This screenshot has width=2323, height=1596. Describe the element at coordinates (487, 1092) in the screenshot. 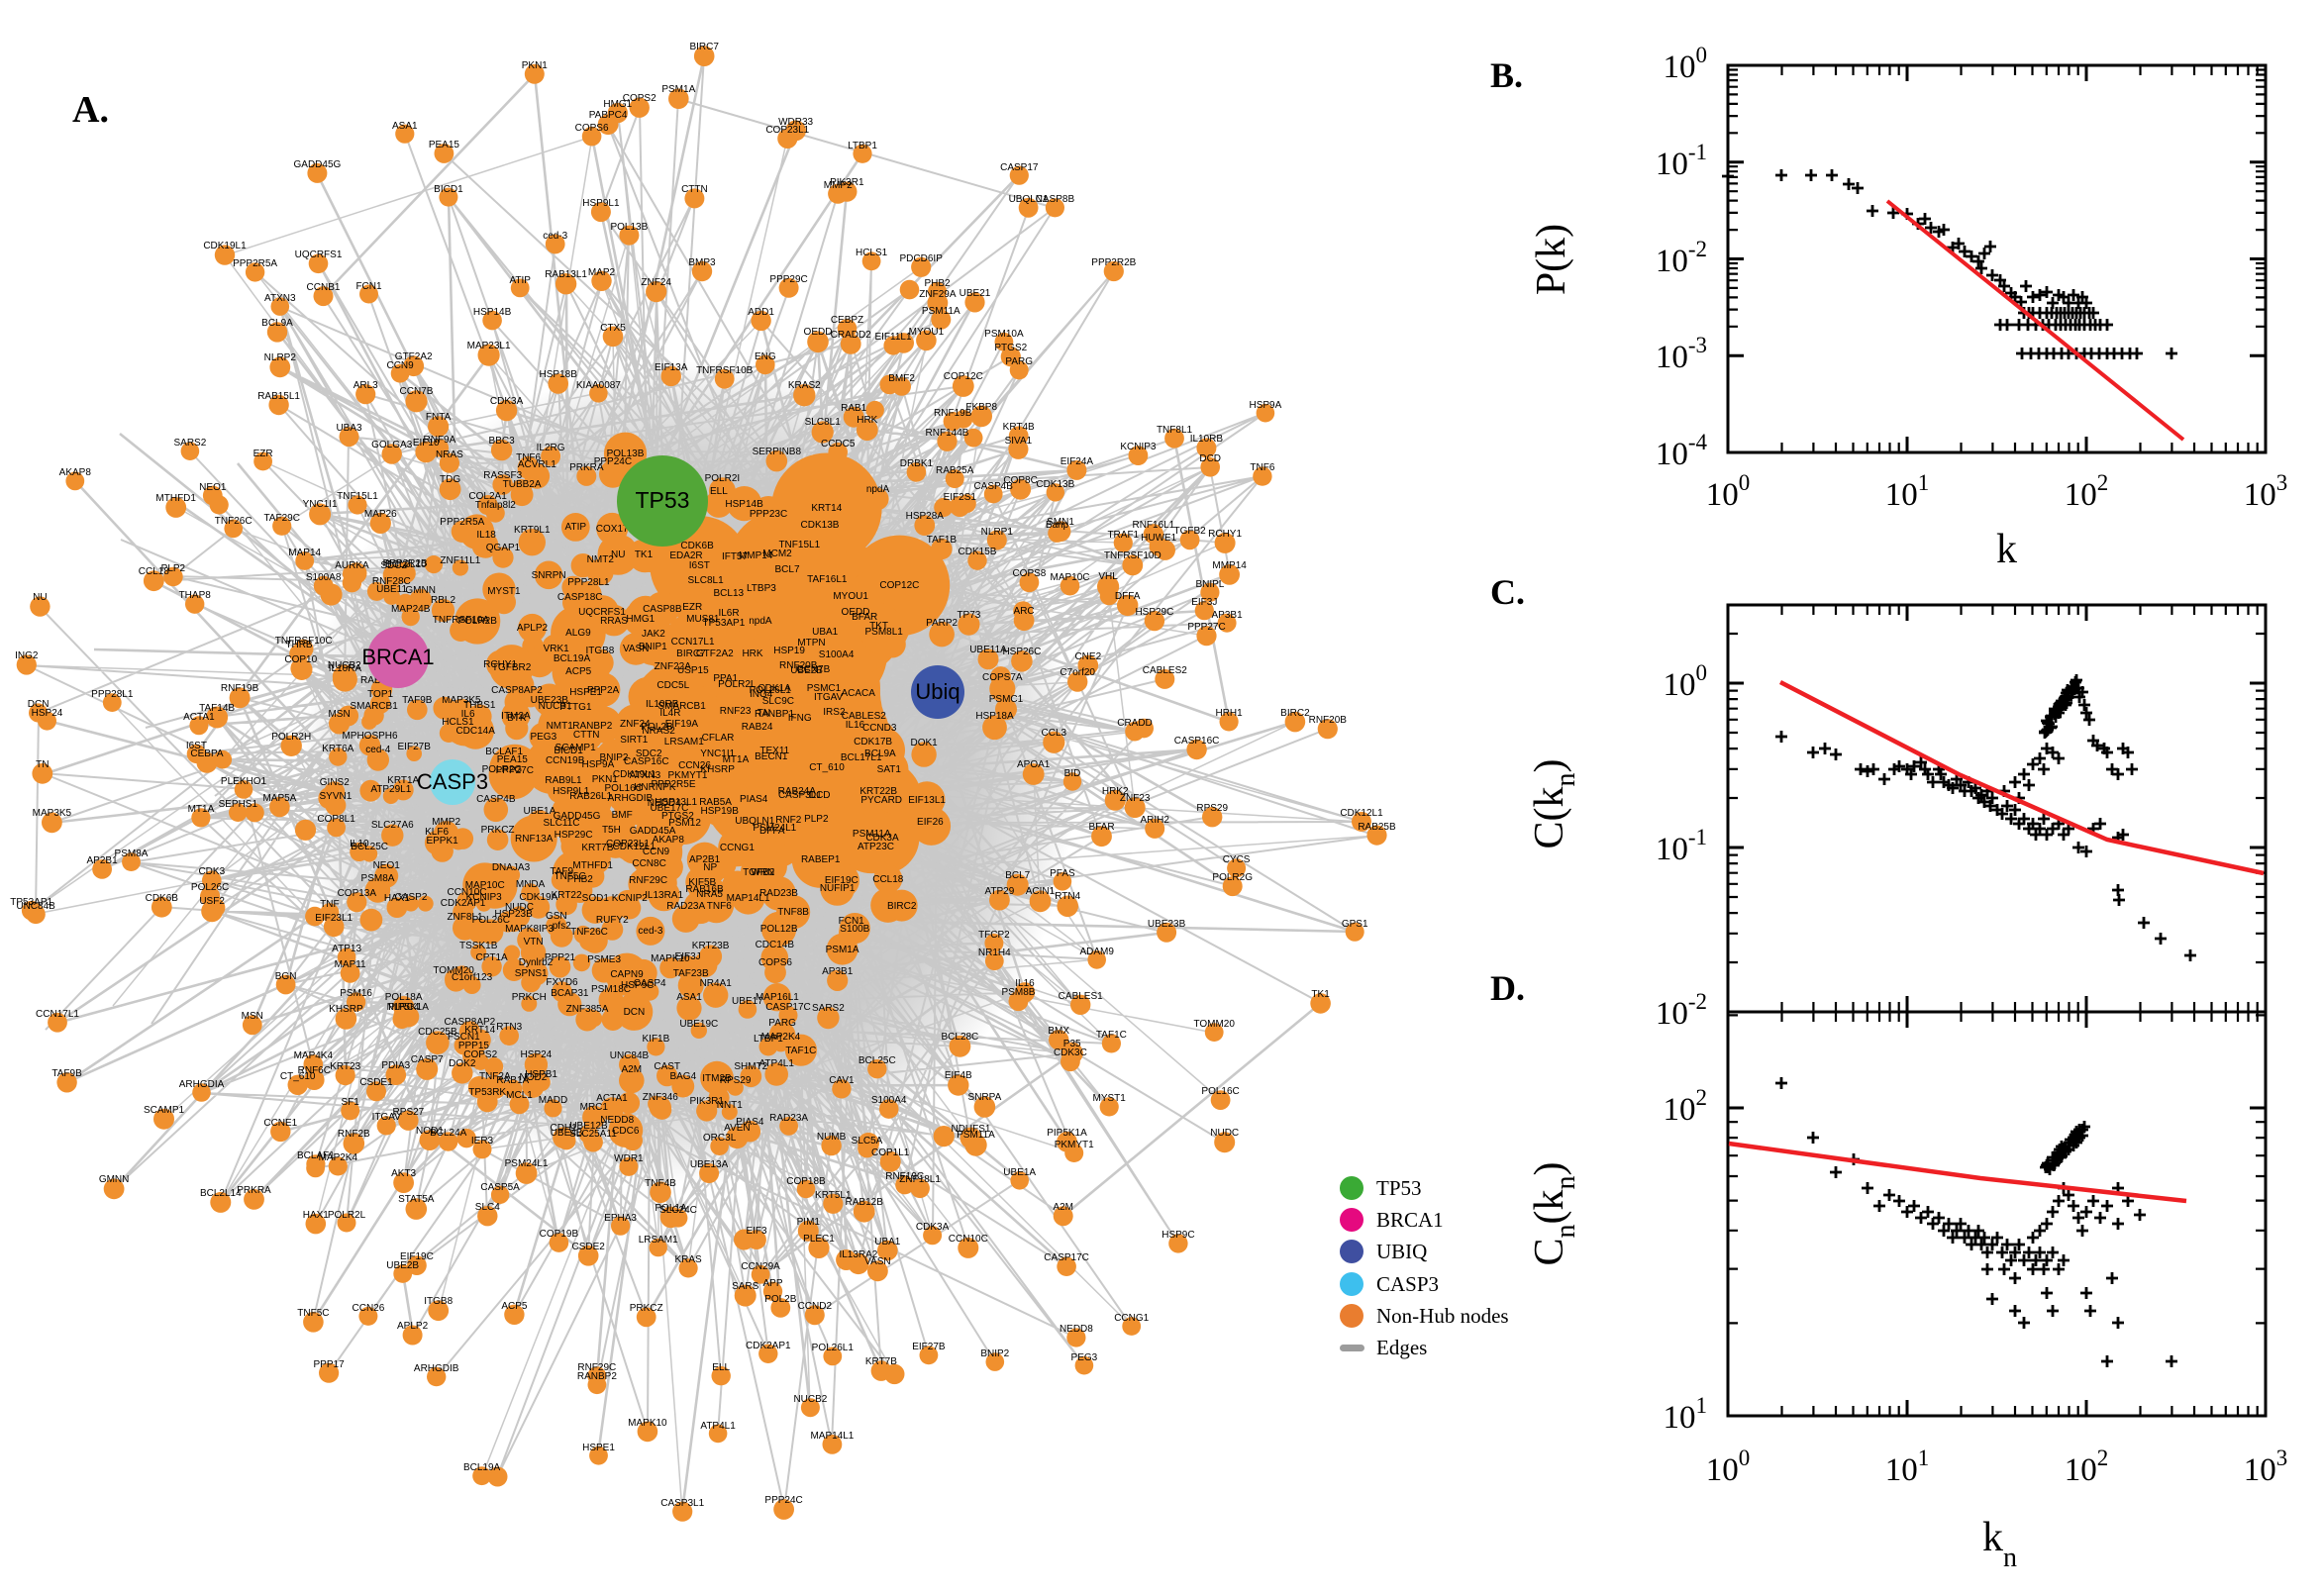

I see `svg-text: TP53RK` at that location.